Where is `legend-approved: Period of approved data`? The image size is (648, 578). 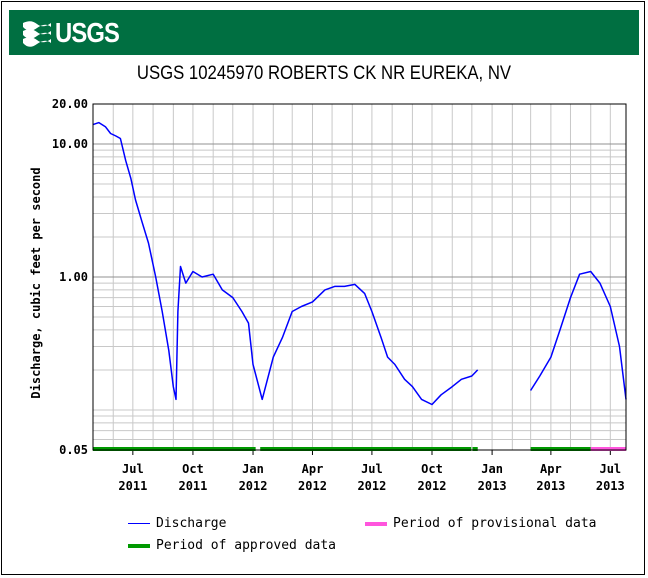 legend-approved: Period of approved data is located at coordinates (232, 545).